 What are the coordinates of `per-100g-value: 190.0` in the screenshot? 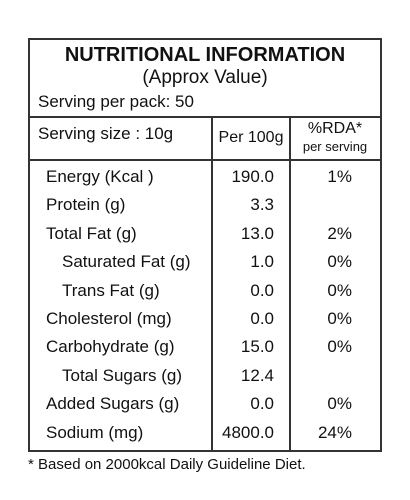 It's located at (252, 176).